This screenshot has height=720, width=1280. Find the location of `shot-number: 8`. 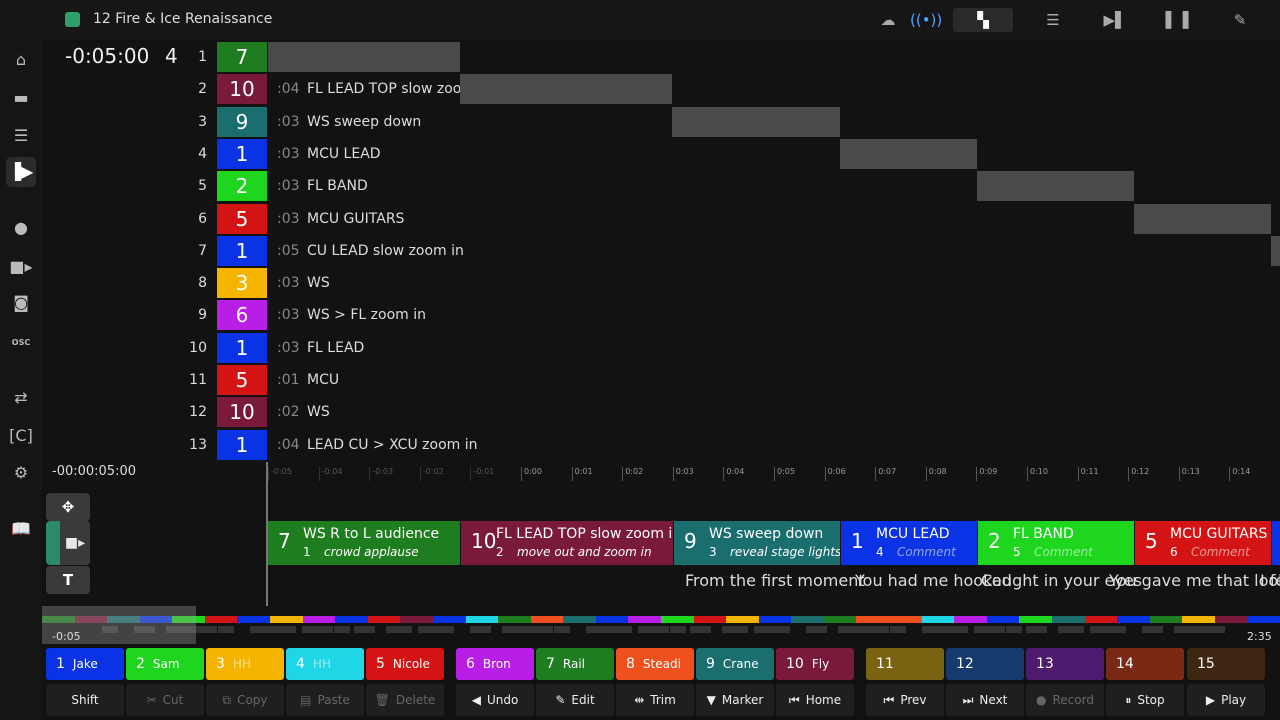

shot-number: 8 is located at coordinates (202, 283).